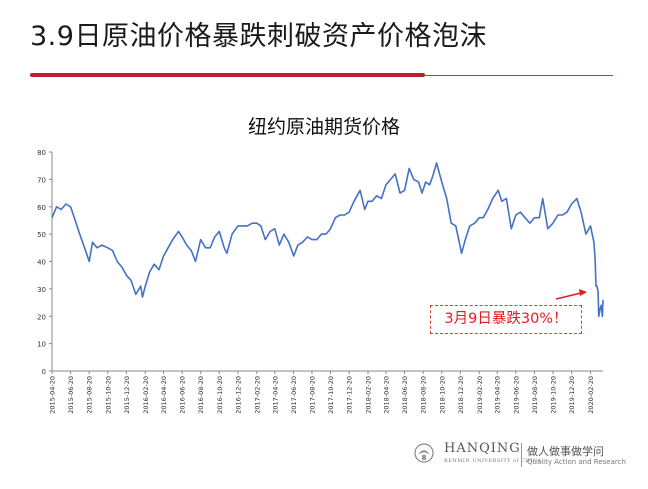  I want to click on x-tick-label: 2019-10-20, so click(554, 395).